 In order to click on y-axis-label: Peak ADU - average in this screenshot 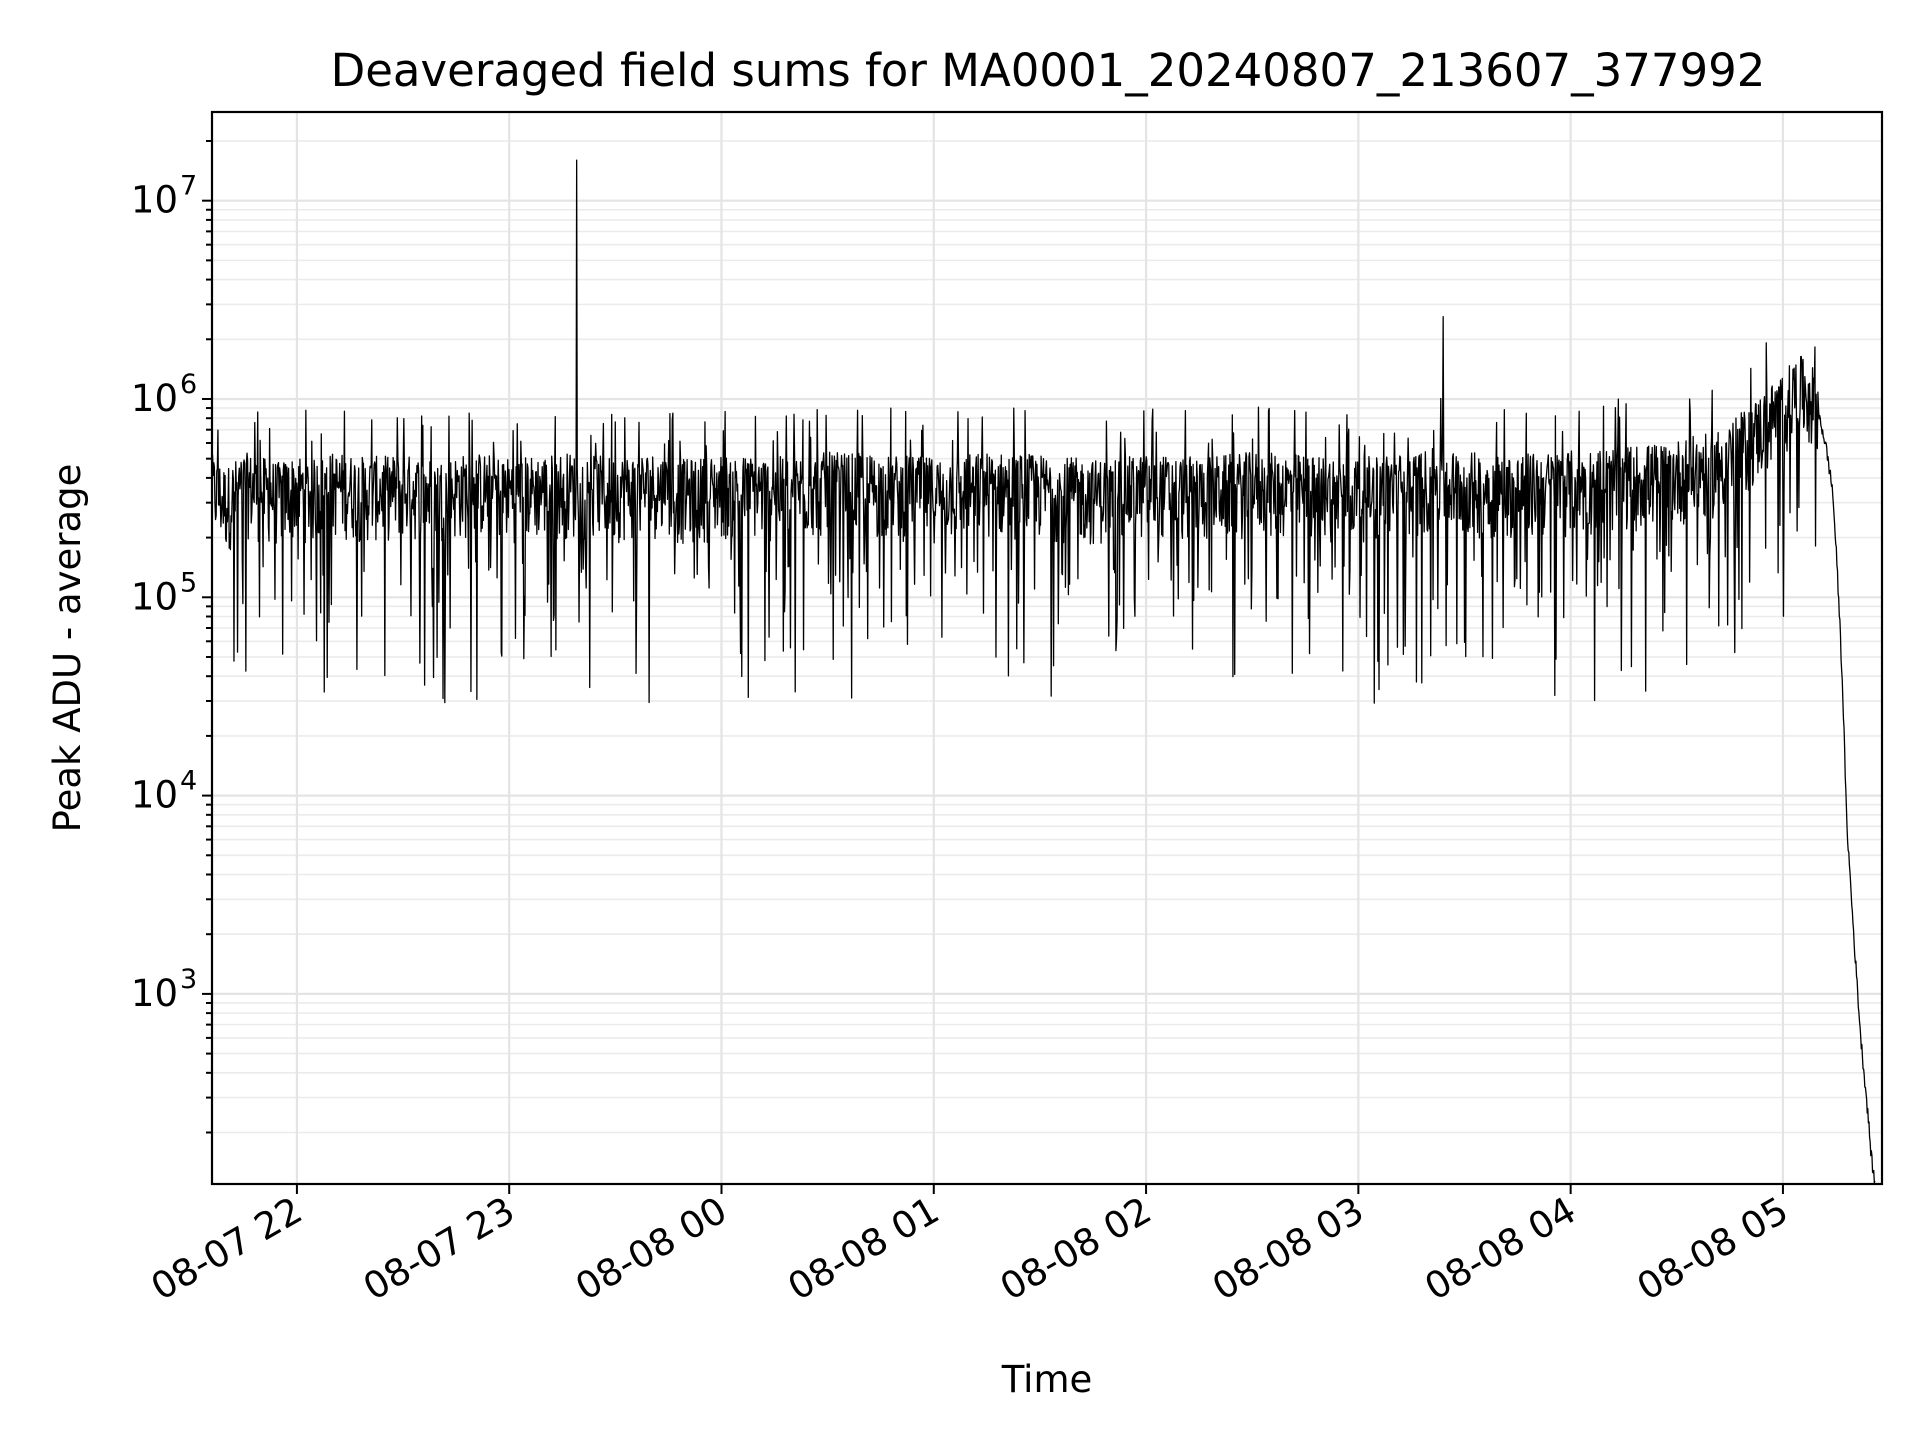, I will do `click(67, 648)`.